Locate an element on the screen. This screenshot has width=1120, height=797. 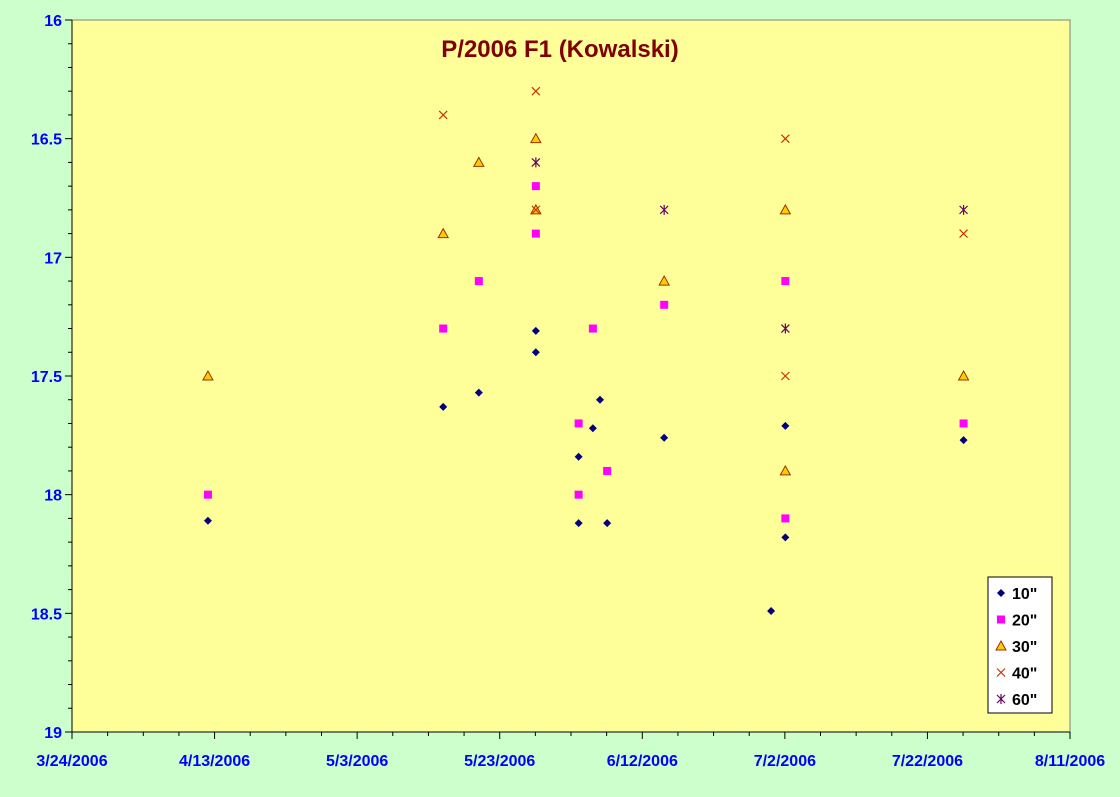
x-tick-label: 6/12/2006 is located at coordinates (642, 761).